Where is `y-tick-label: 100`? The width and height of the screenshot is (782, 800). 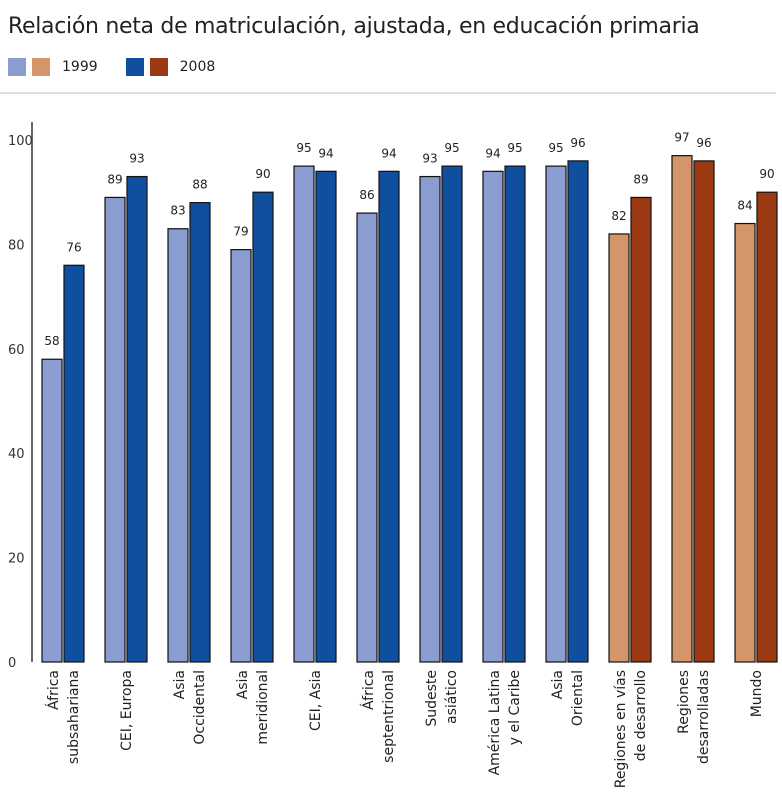
y-tick-label: 100 is located at coordinates (20, 141).